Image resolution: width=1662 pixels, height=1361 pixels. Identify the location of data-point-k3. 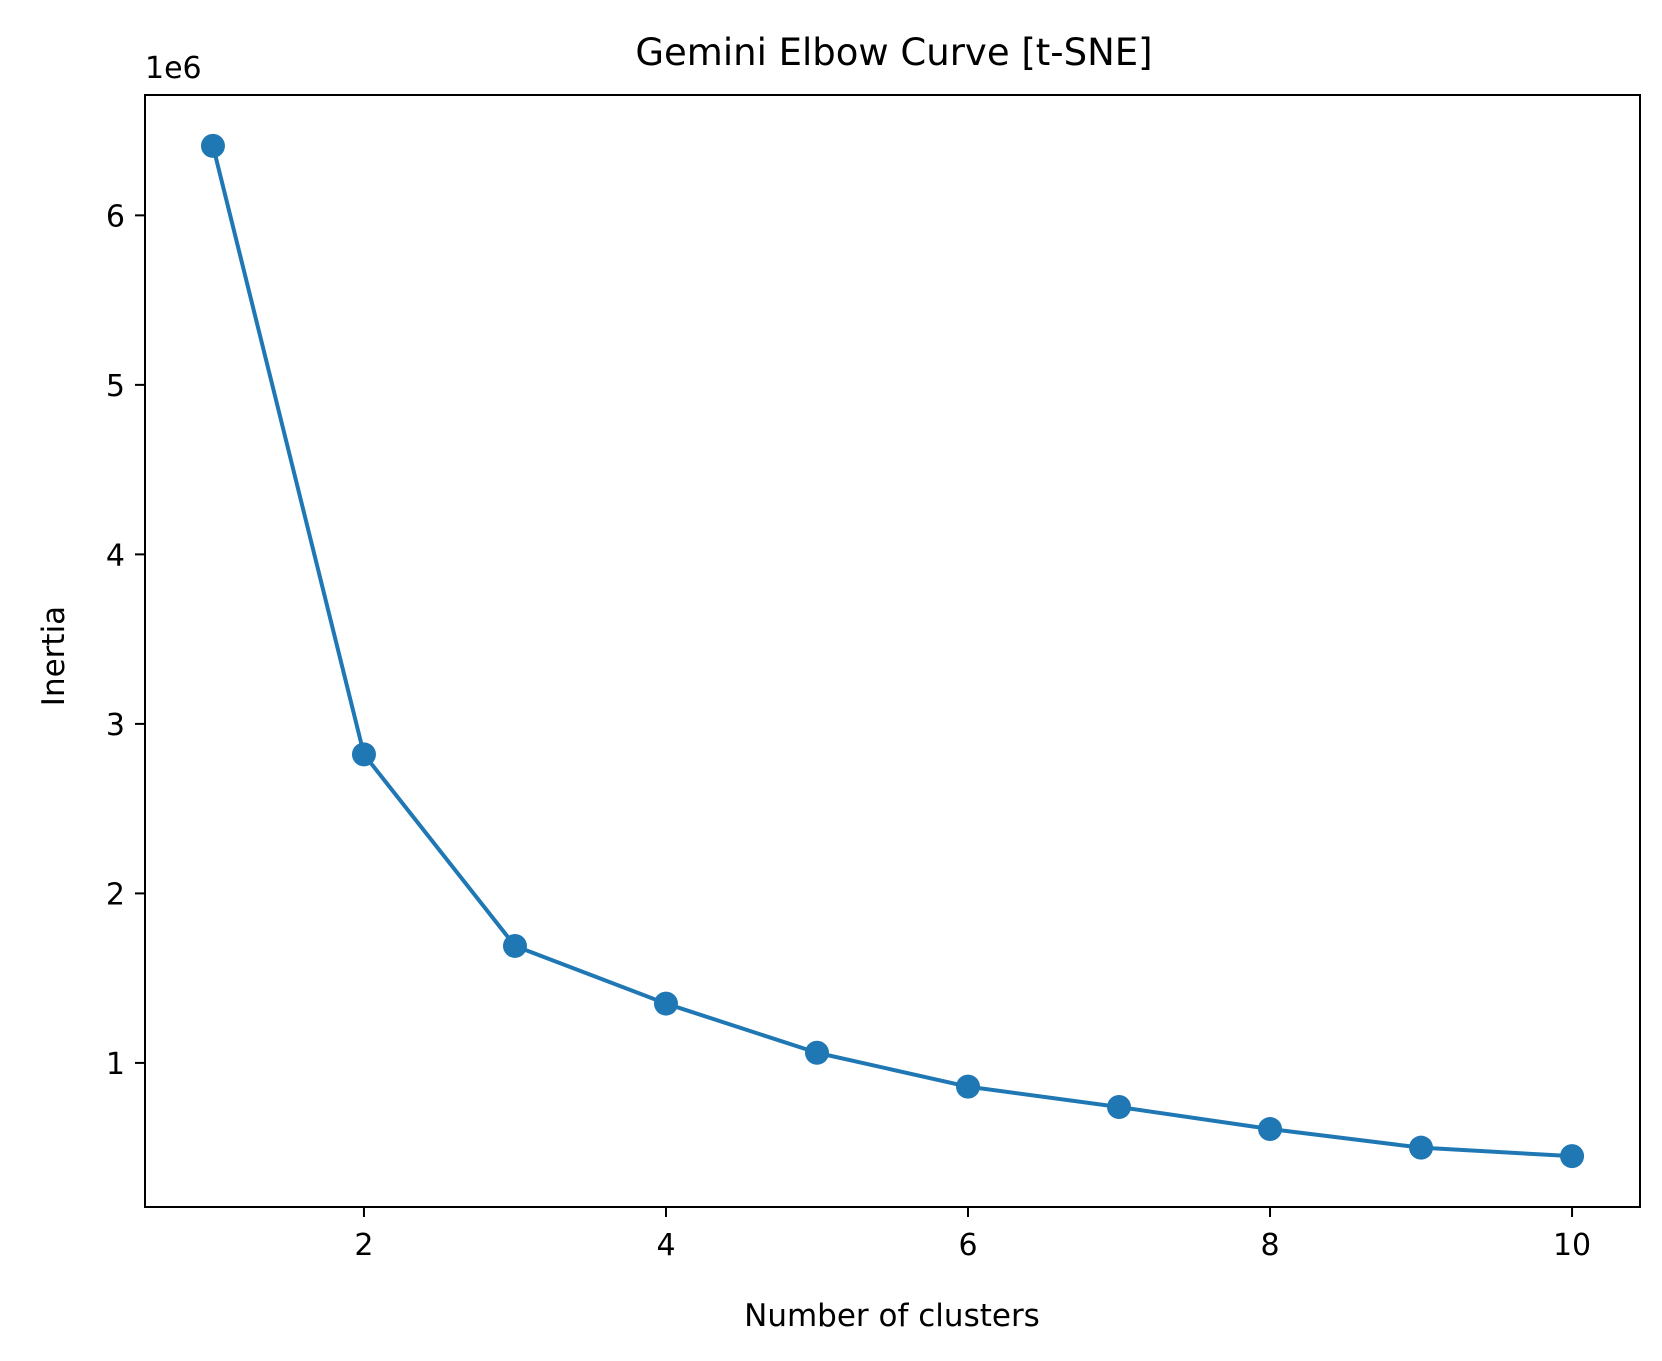
(514, 945).